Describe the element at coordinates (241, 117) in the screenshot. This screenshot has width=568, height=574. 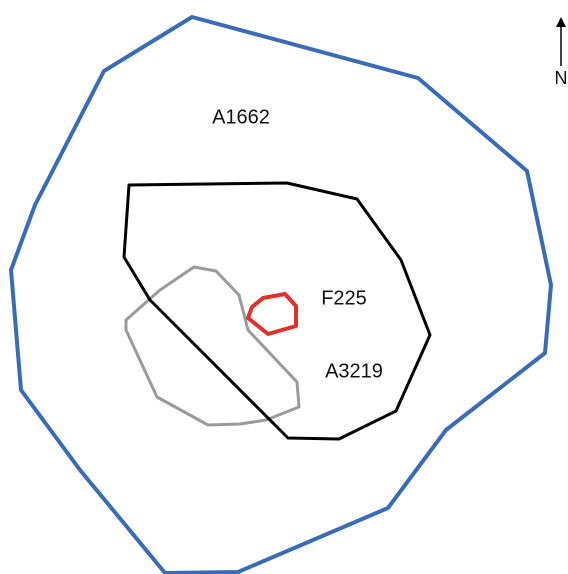
I see `label: A1662` at that location.